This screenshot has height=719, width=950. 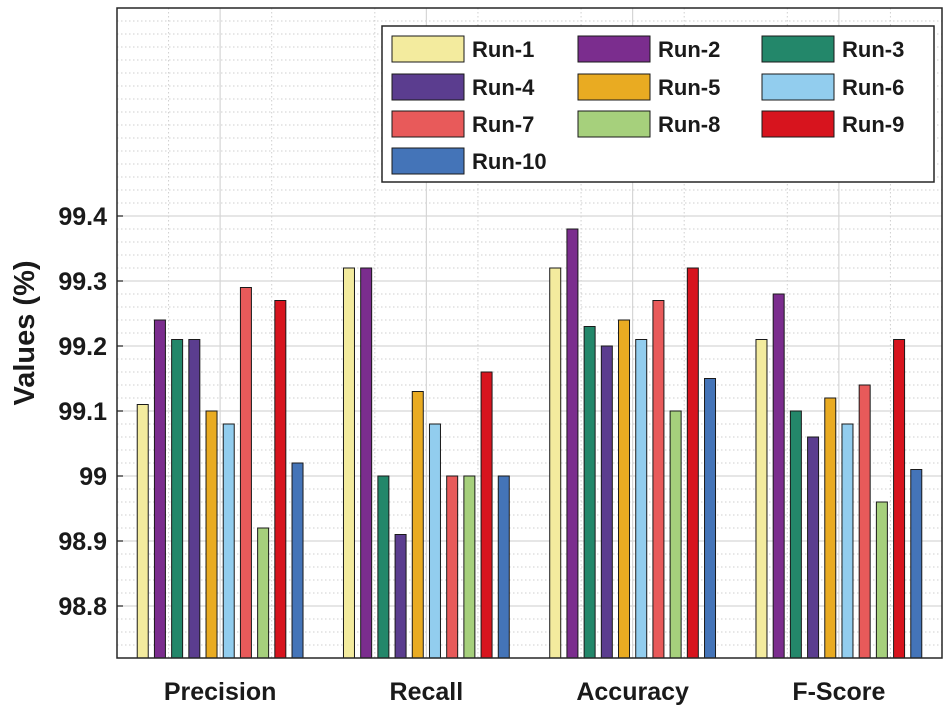 What do you see at coordinates (348, 463) in the screenshot?
I see `bar-run-1-recall` at bounding box center [348, 463].